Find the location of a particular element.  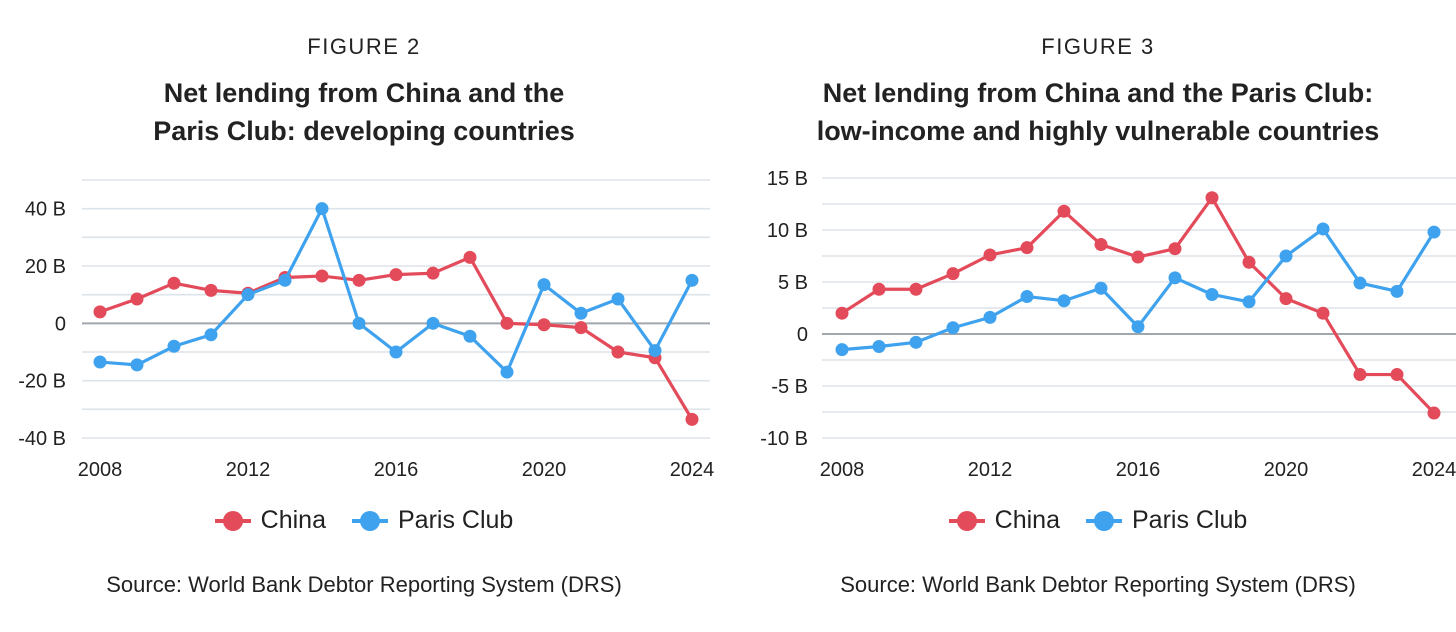

y-tick-label: -5 B is located at coordinates (789, 387).